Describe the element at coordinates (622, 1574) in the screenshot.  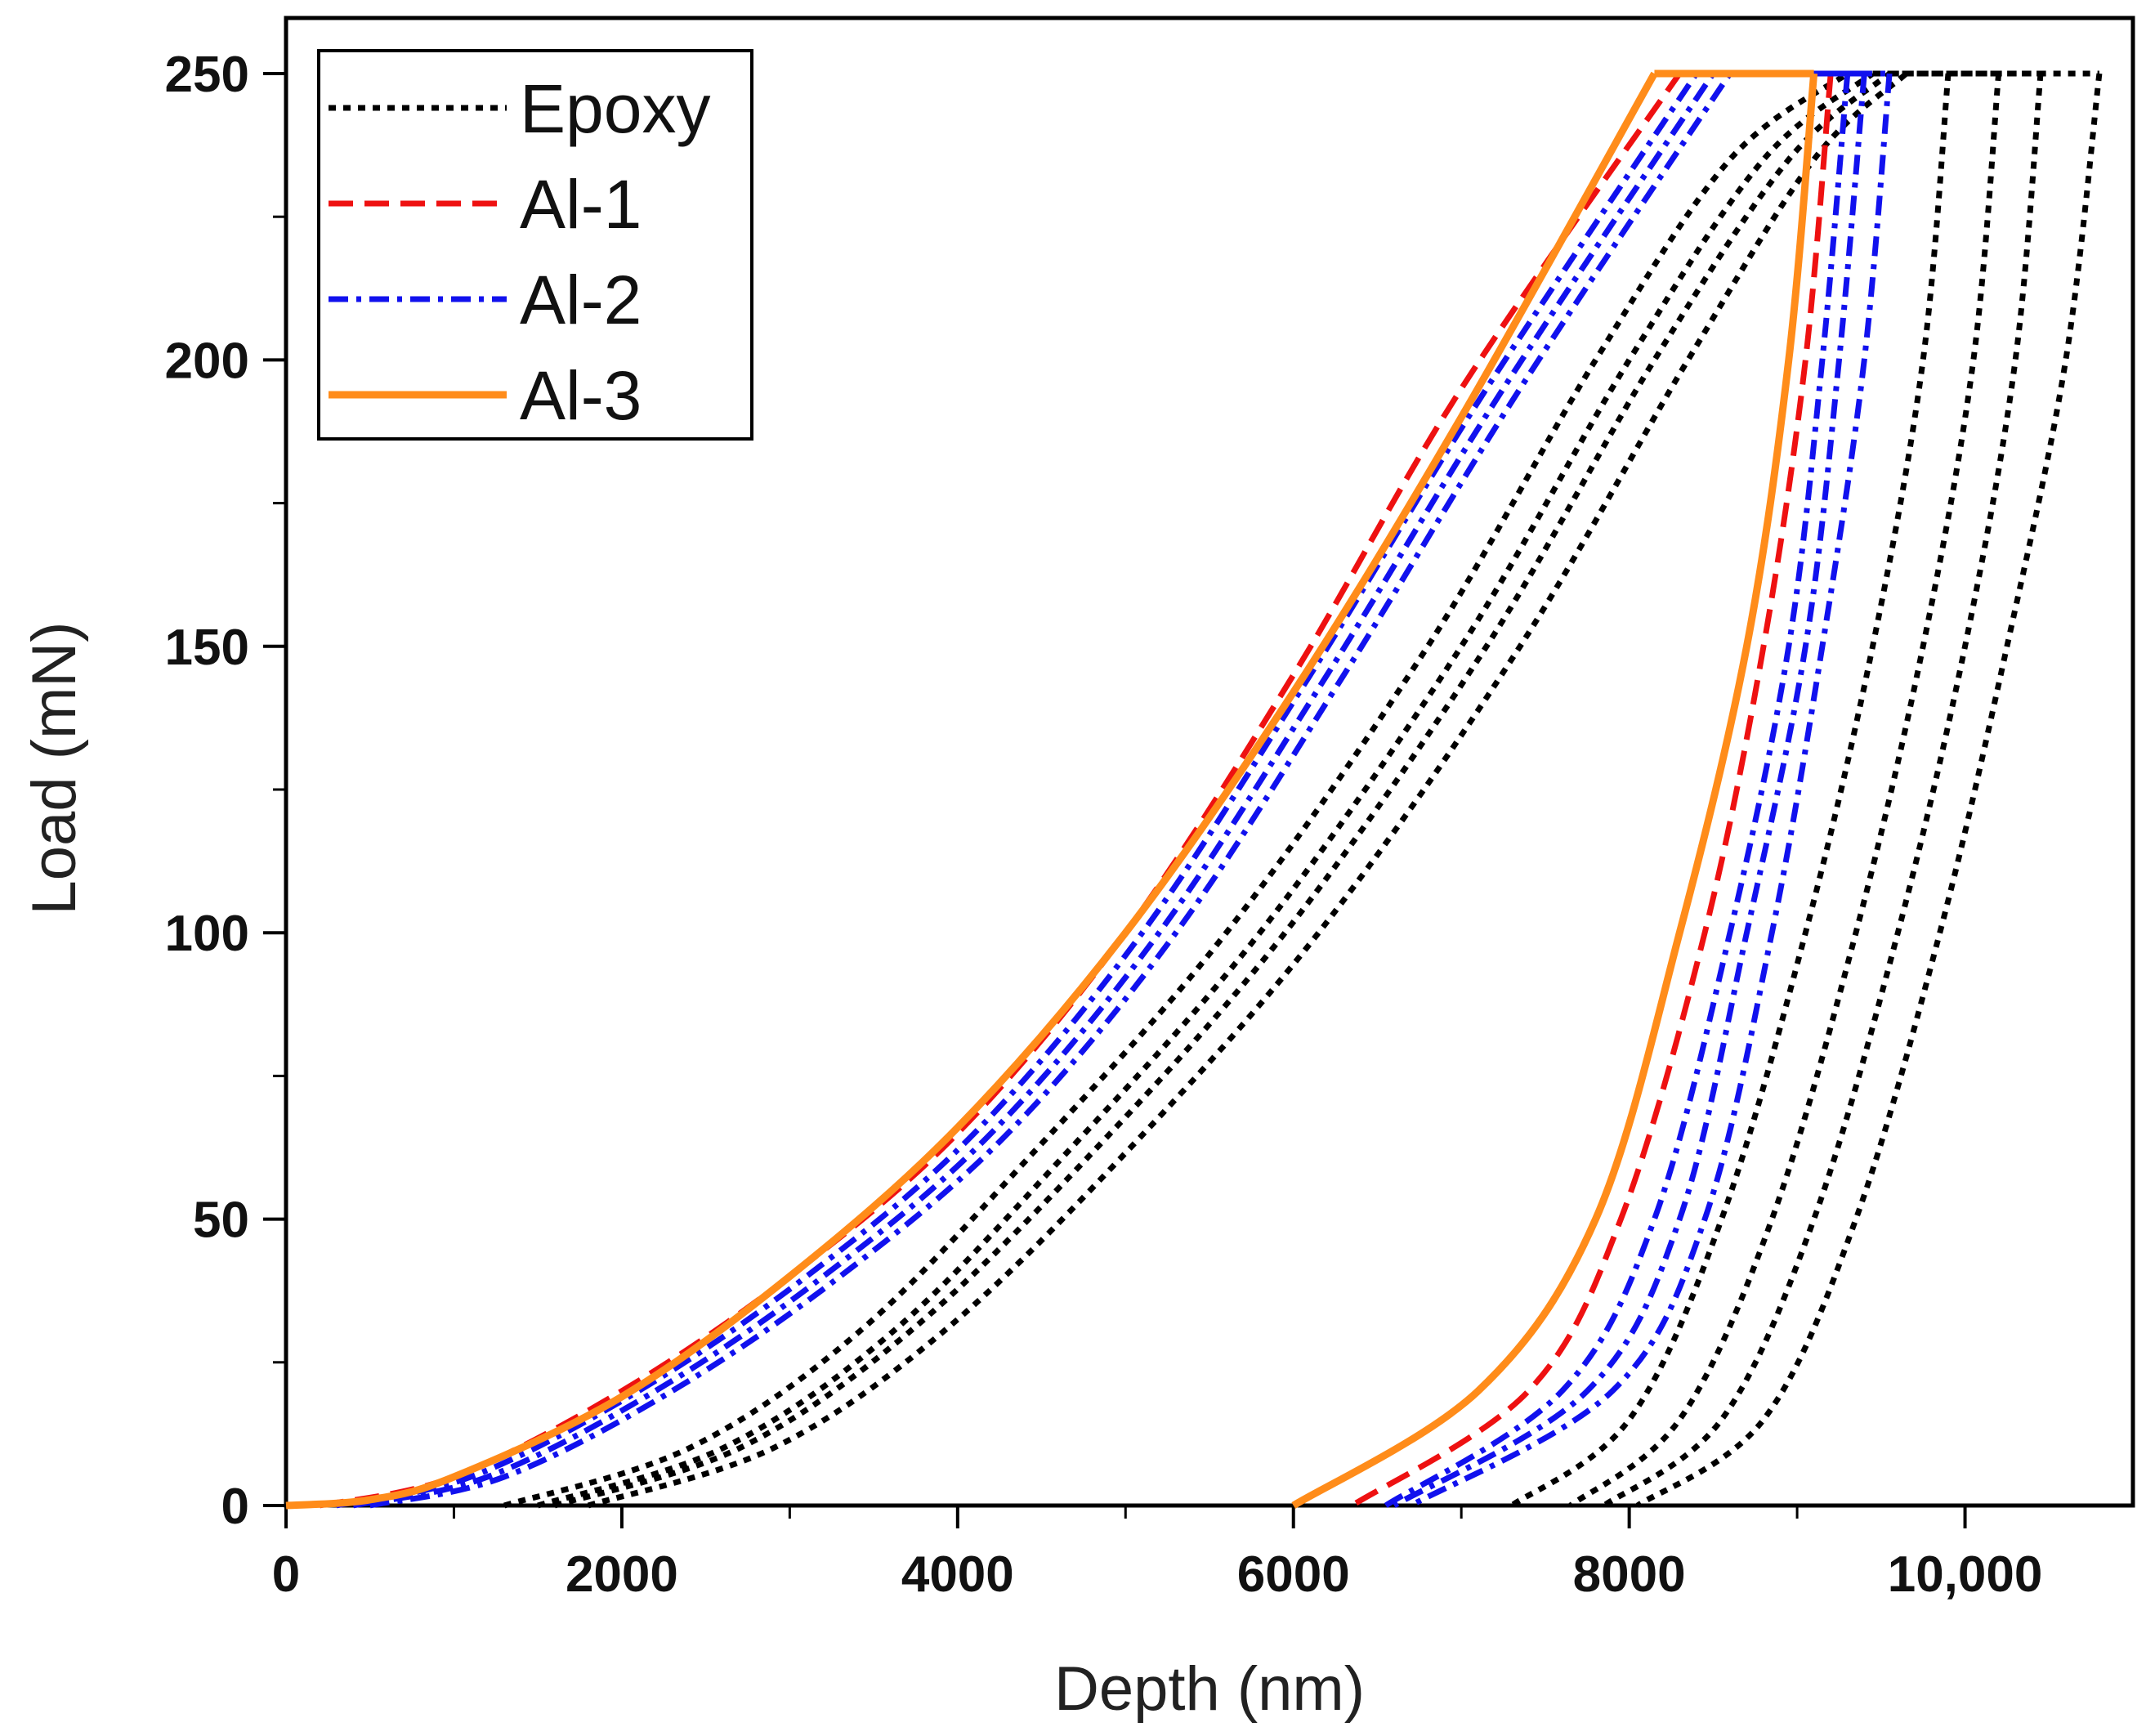
I see `x-tick-label: 2000` at that location.